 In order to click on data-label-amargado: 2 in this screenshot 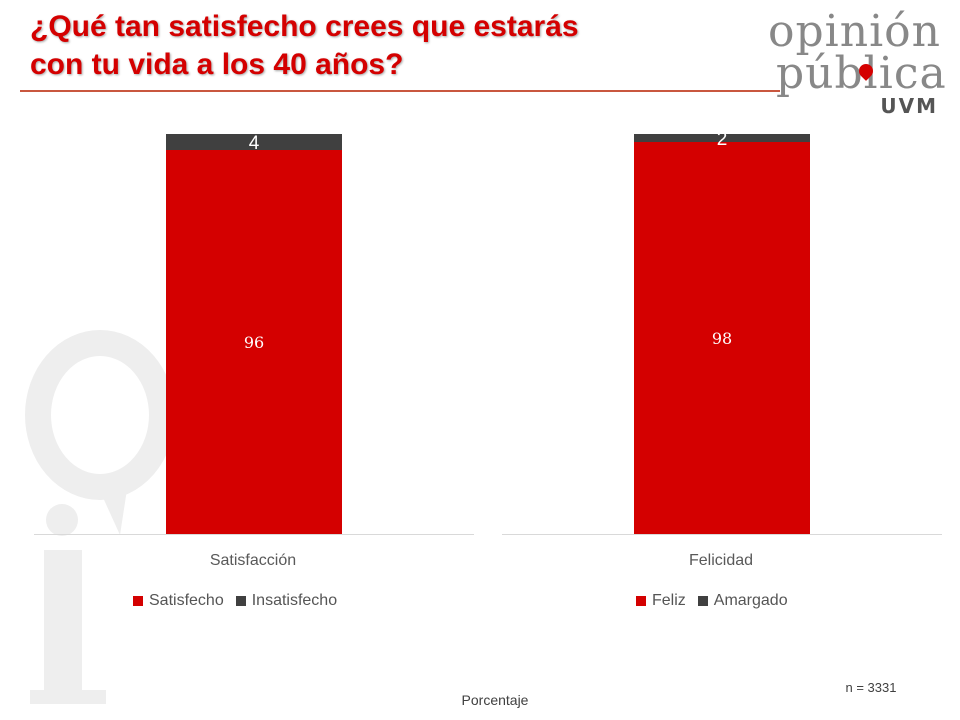, I will do `click(722, 139)`.